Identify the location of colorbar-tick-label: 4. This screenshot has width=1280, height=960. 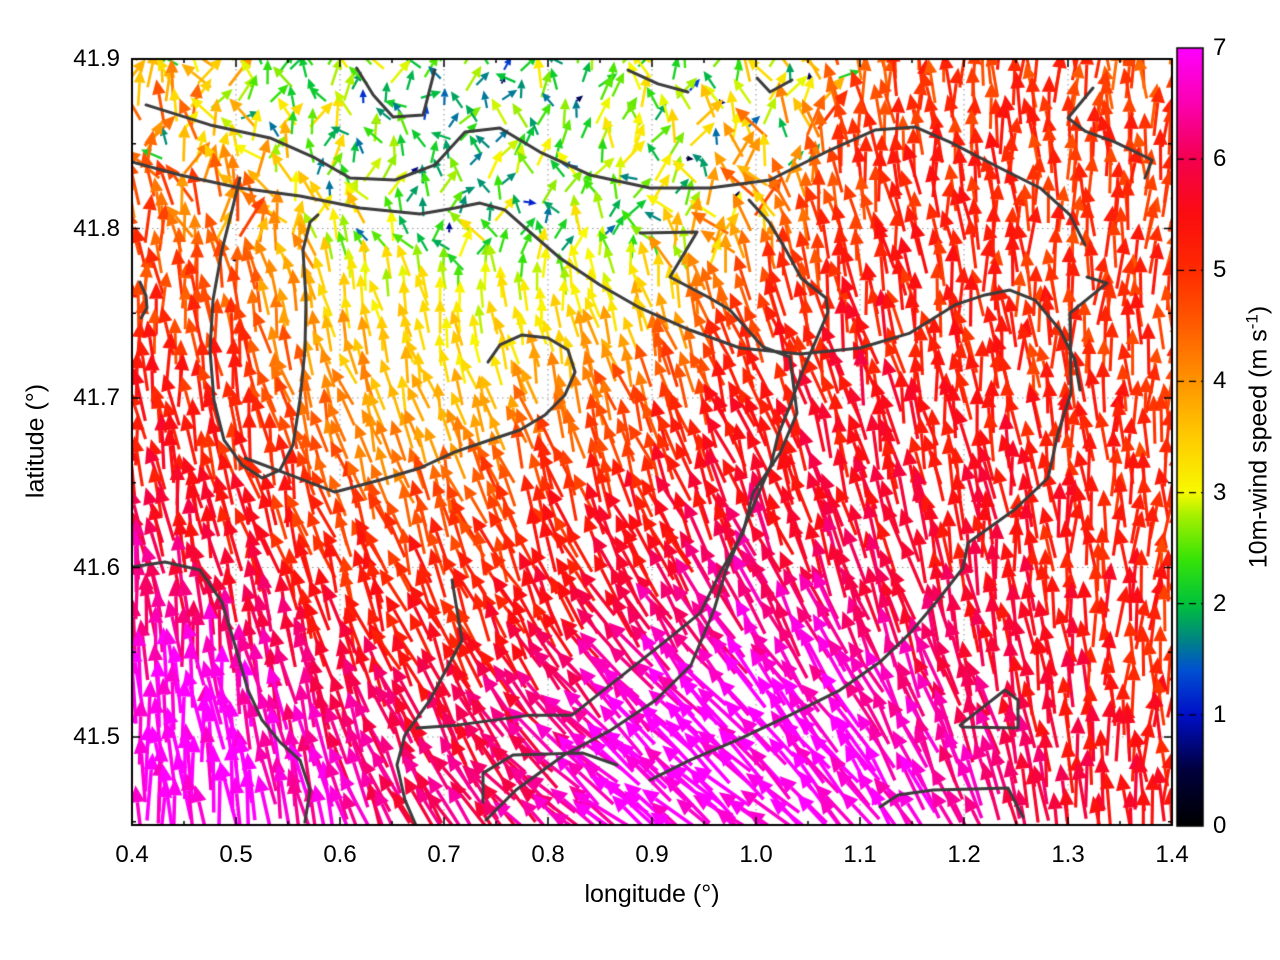
(1220, 381).